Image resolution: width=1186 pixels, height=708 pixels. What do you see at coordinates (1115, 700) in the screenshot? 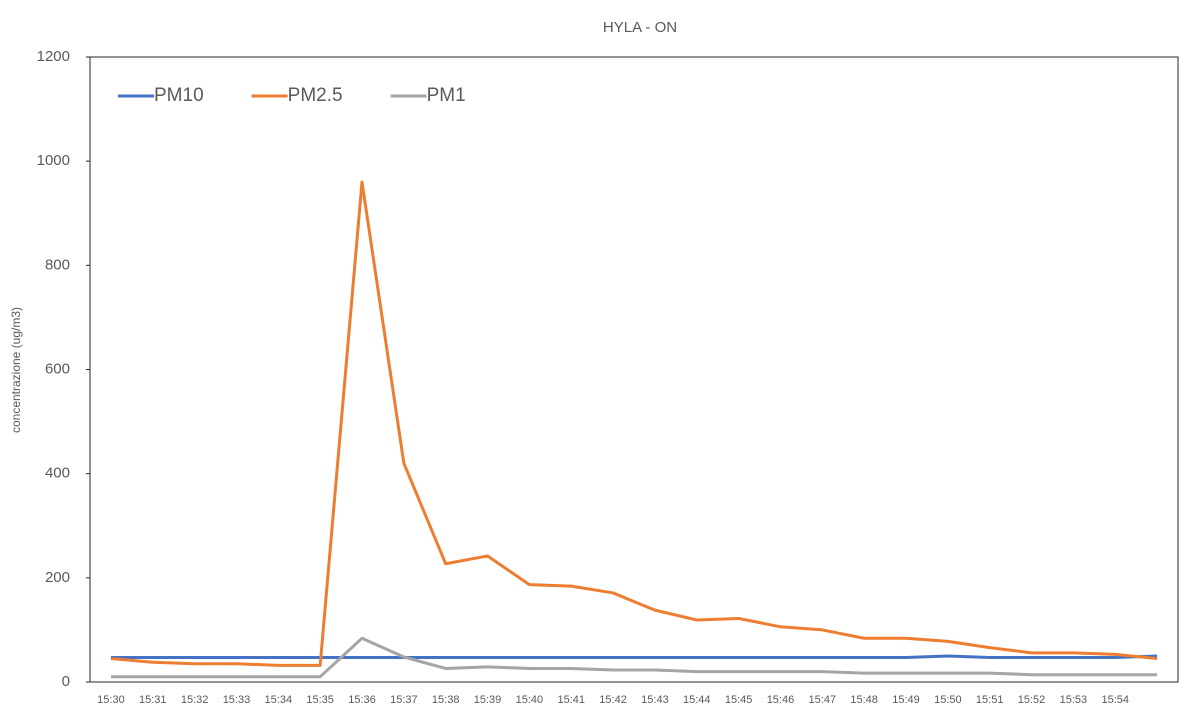
I see `x-tick-label: 15:54` at bounding box center [1115, 700].